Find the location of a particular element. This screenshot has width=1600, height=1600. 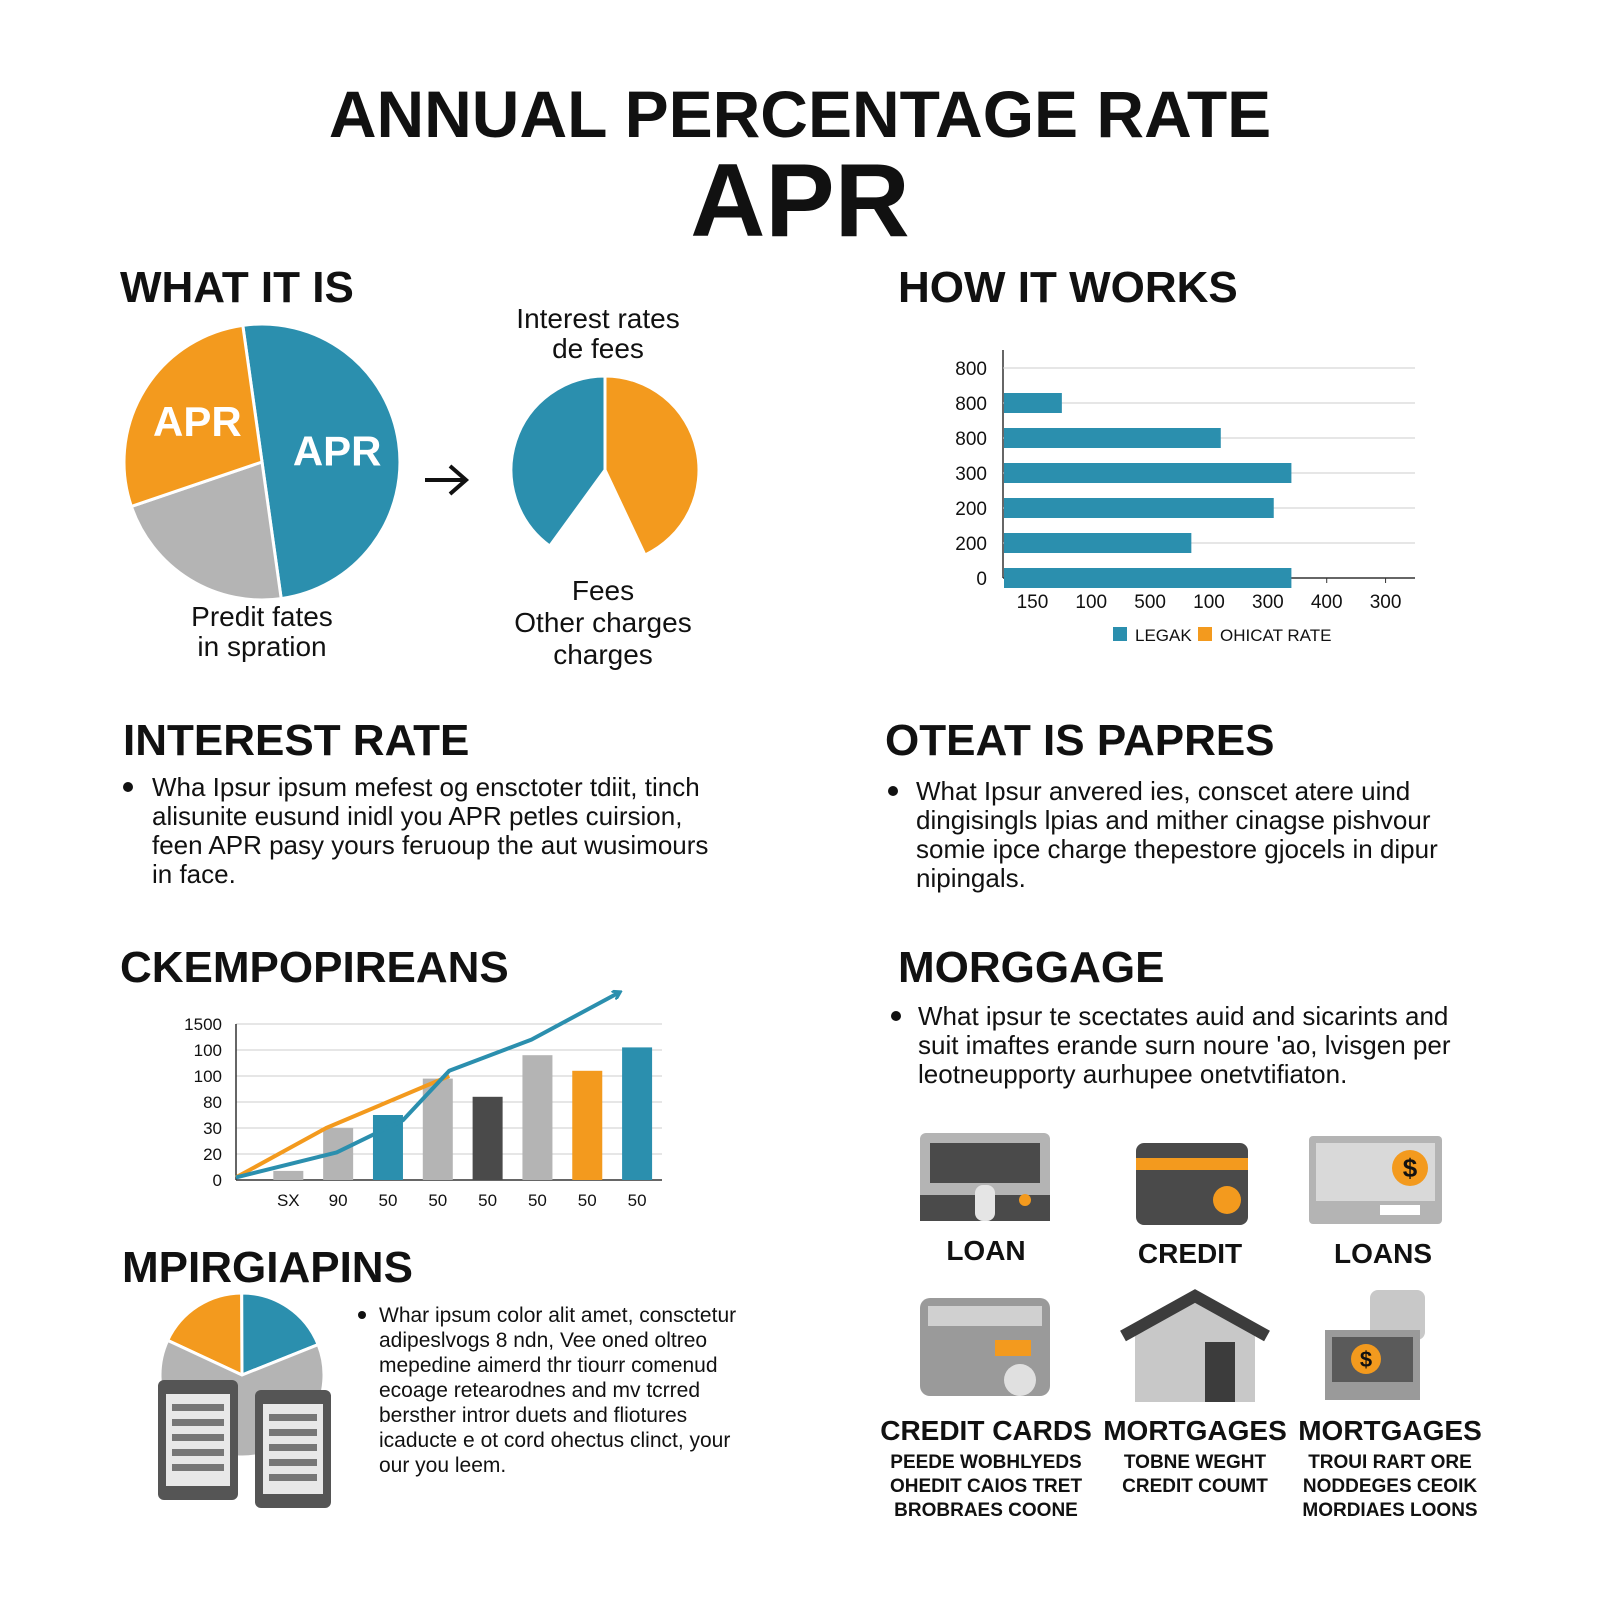

legend-label: LEGAK is located at coordinates (1163, 635).